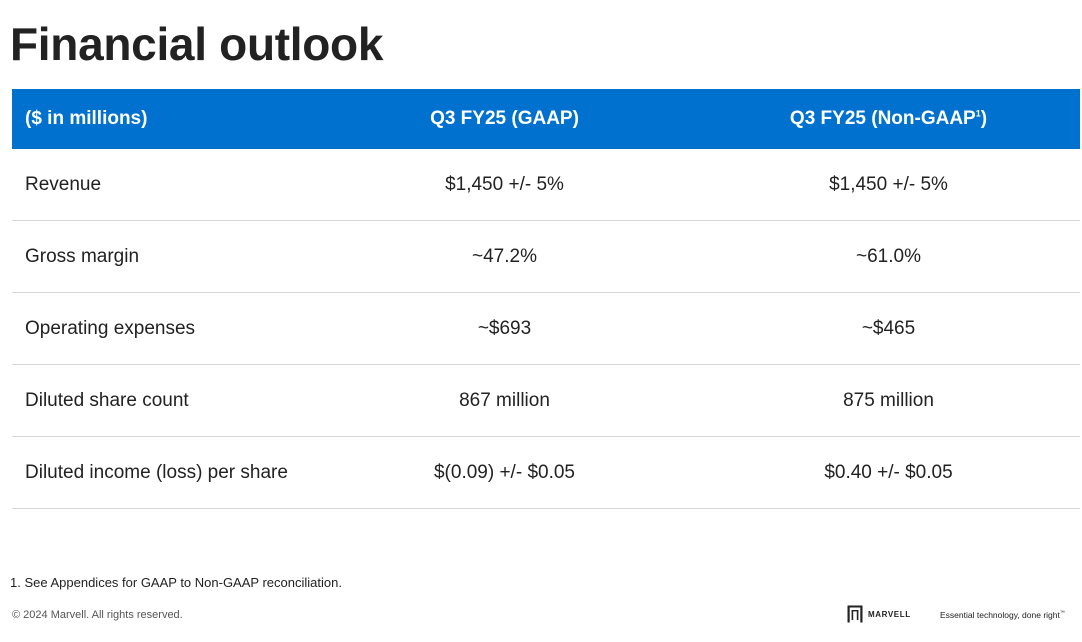 The height and width of the screenshot is (642, 1082). I want to click on table-row: Gross margin ~47.2% ~61.0%, so click(546, 256).